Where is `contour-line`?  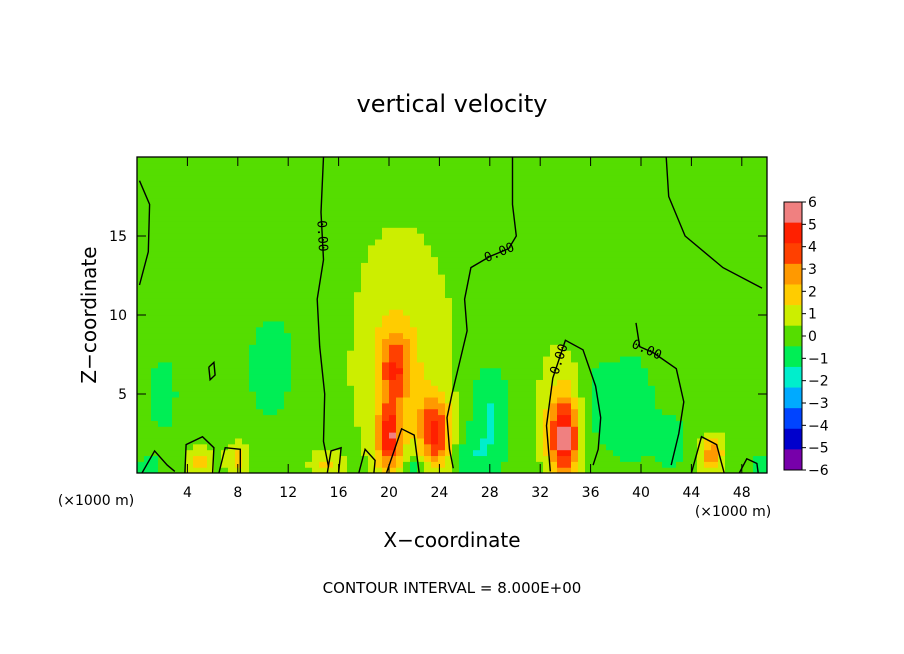 contour-line is located at coordinates (482, 313).